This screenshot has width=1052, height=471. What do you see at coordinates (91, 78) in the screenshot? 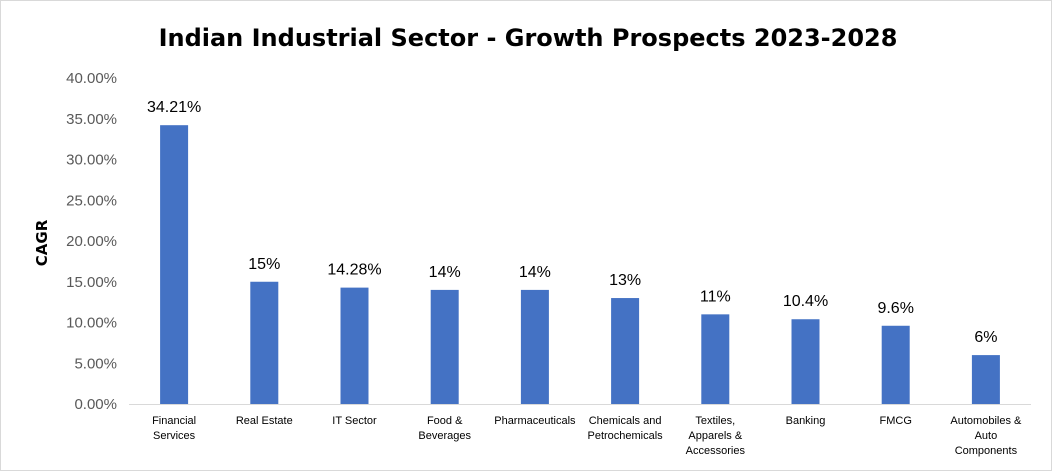
I see `y-tick-label: 40.00%` at bounding box center [91, 78].